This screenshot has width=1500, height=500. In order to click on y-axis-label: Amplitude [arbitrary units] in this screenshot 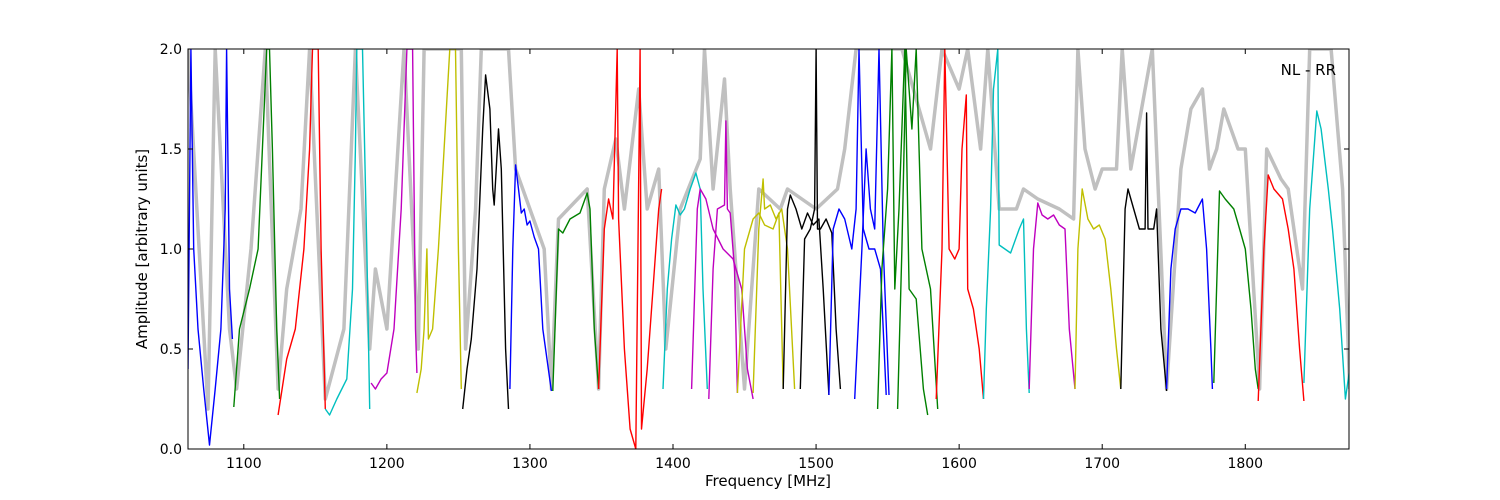, I will do `click(142, 249)`.